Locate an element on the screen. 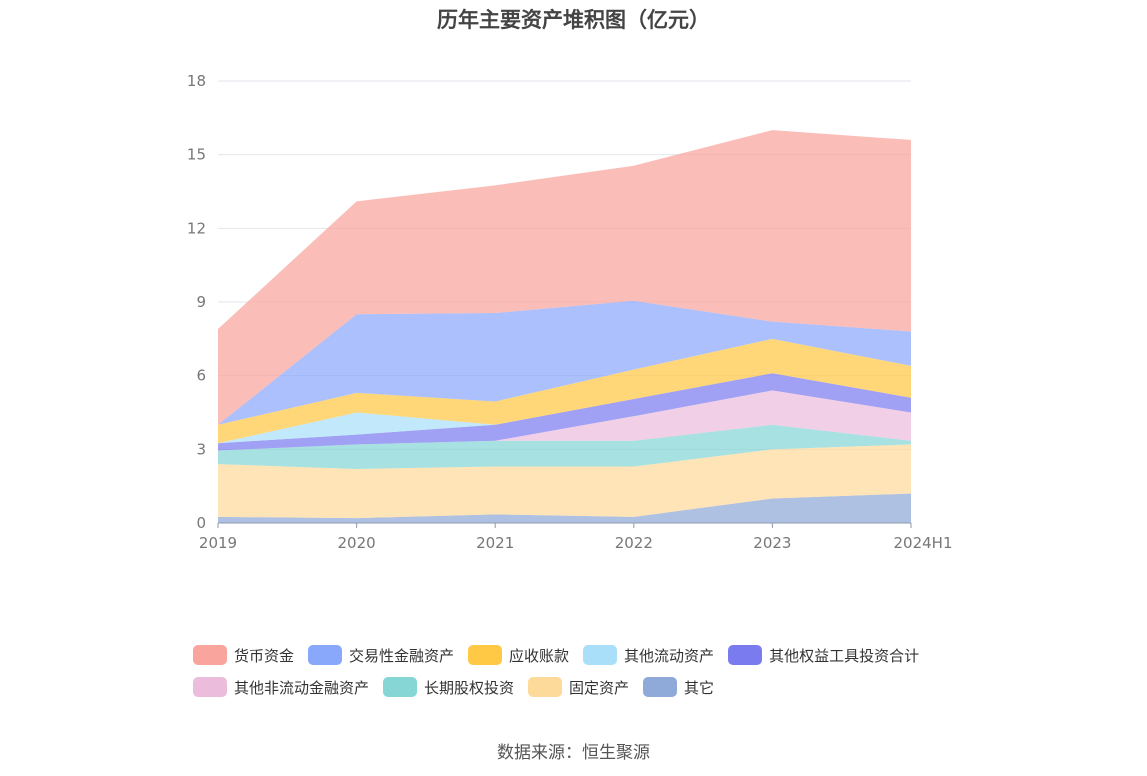 The image size is (1147, 776). area-series-其他流动资产 is located at coordinates (564, 408).